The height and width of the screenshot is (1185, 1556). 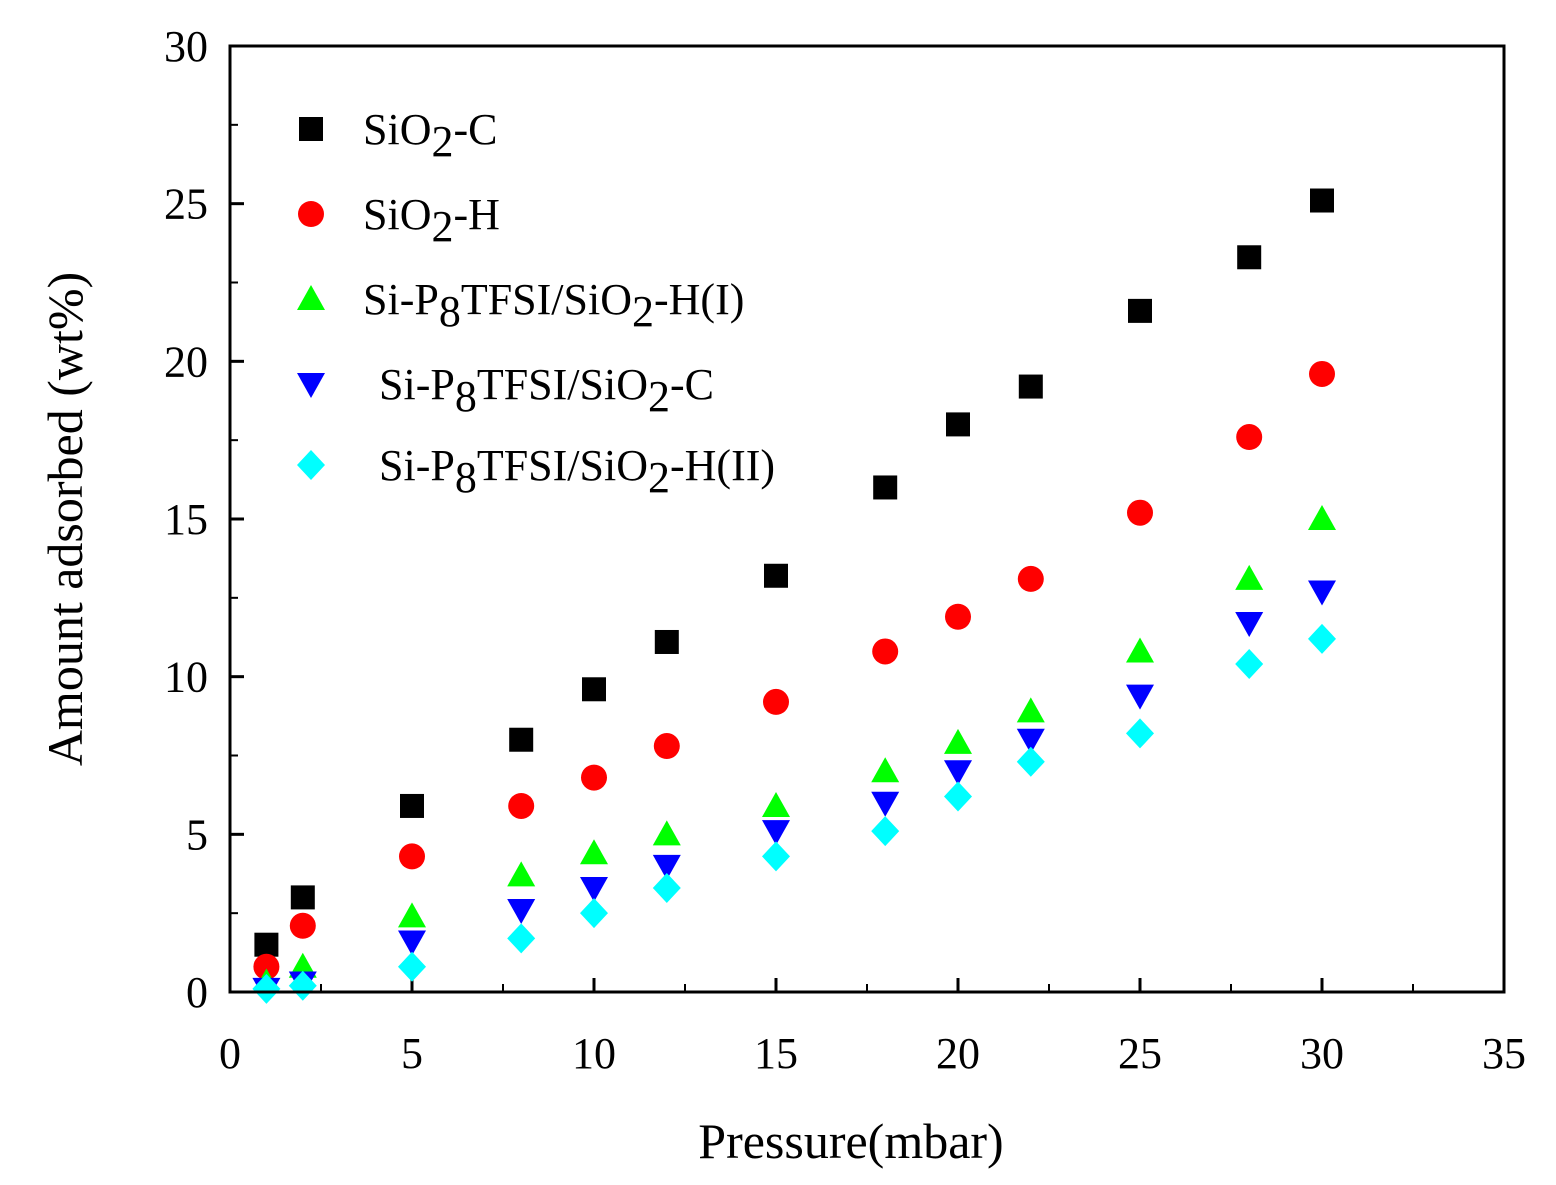 I want to click on legend-label: SiO2-C, so click(x=430, y=135).